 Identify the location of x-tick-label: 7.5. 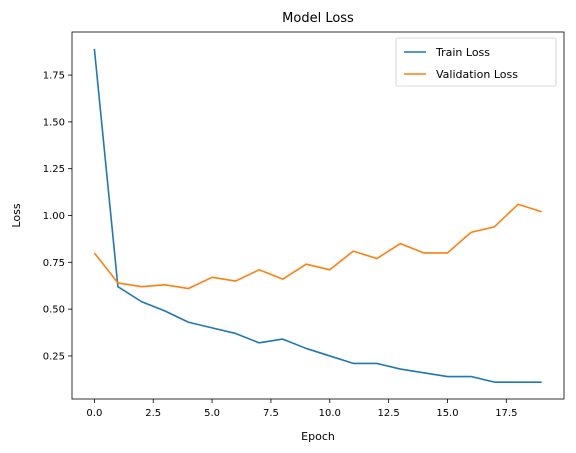
(271, 413).